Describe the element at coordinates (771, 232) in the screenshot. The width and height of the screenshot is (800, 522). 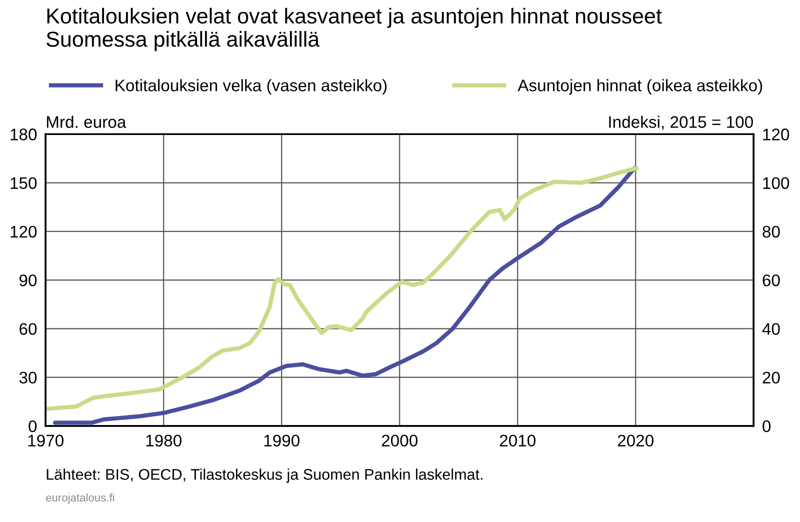
I see `y2-tick-label: 80` at that location.